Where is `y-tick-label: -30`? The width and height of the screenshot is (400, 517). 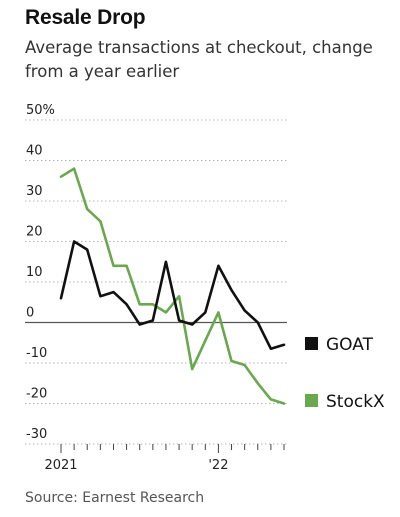
y-tick-label: -30 is located at coordinates (36, 434).